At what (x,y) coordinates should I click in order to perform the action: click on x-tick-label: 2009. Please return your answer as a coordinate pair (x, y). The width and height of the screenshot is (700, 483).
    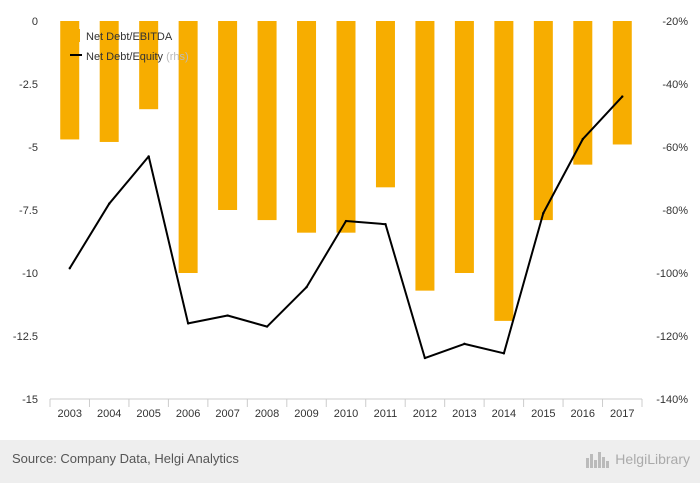
    Looking at the image, I should click on (306, 414).